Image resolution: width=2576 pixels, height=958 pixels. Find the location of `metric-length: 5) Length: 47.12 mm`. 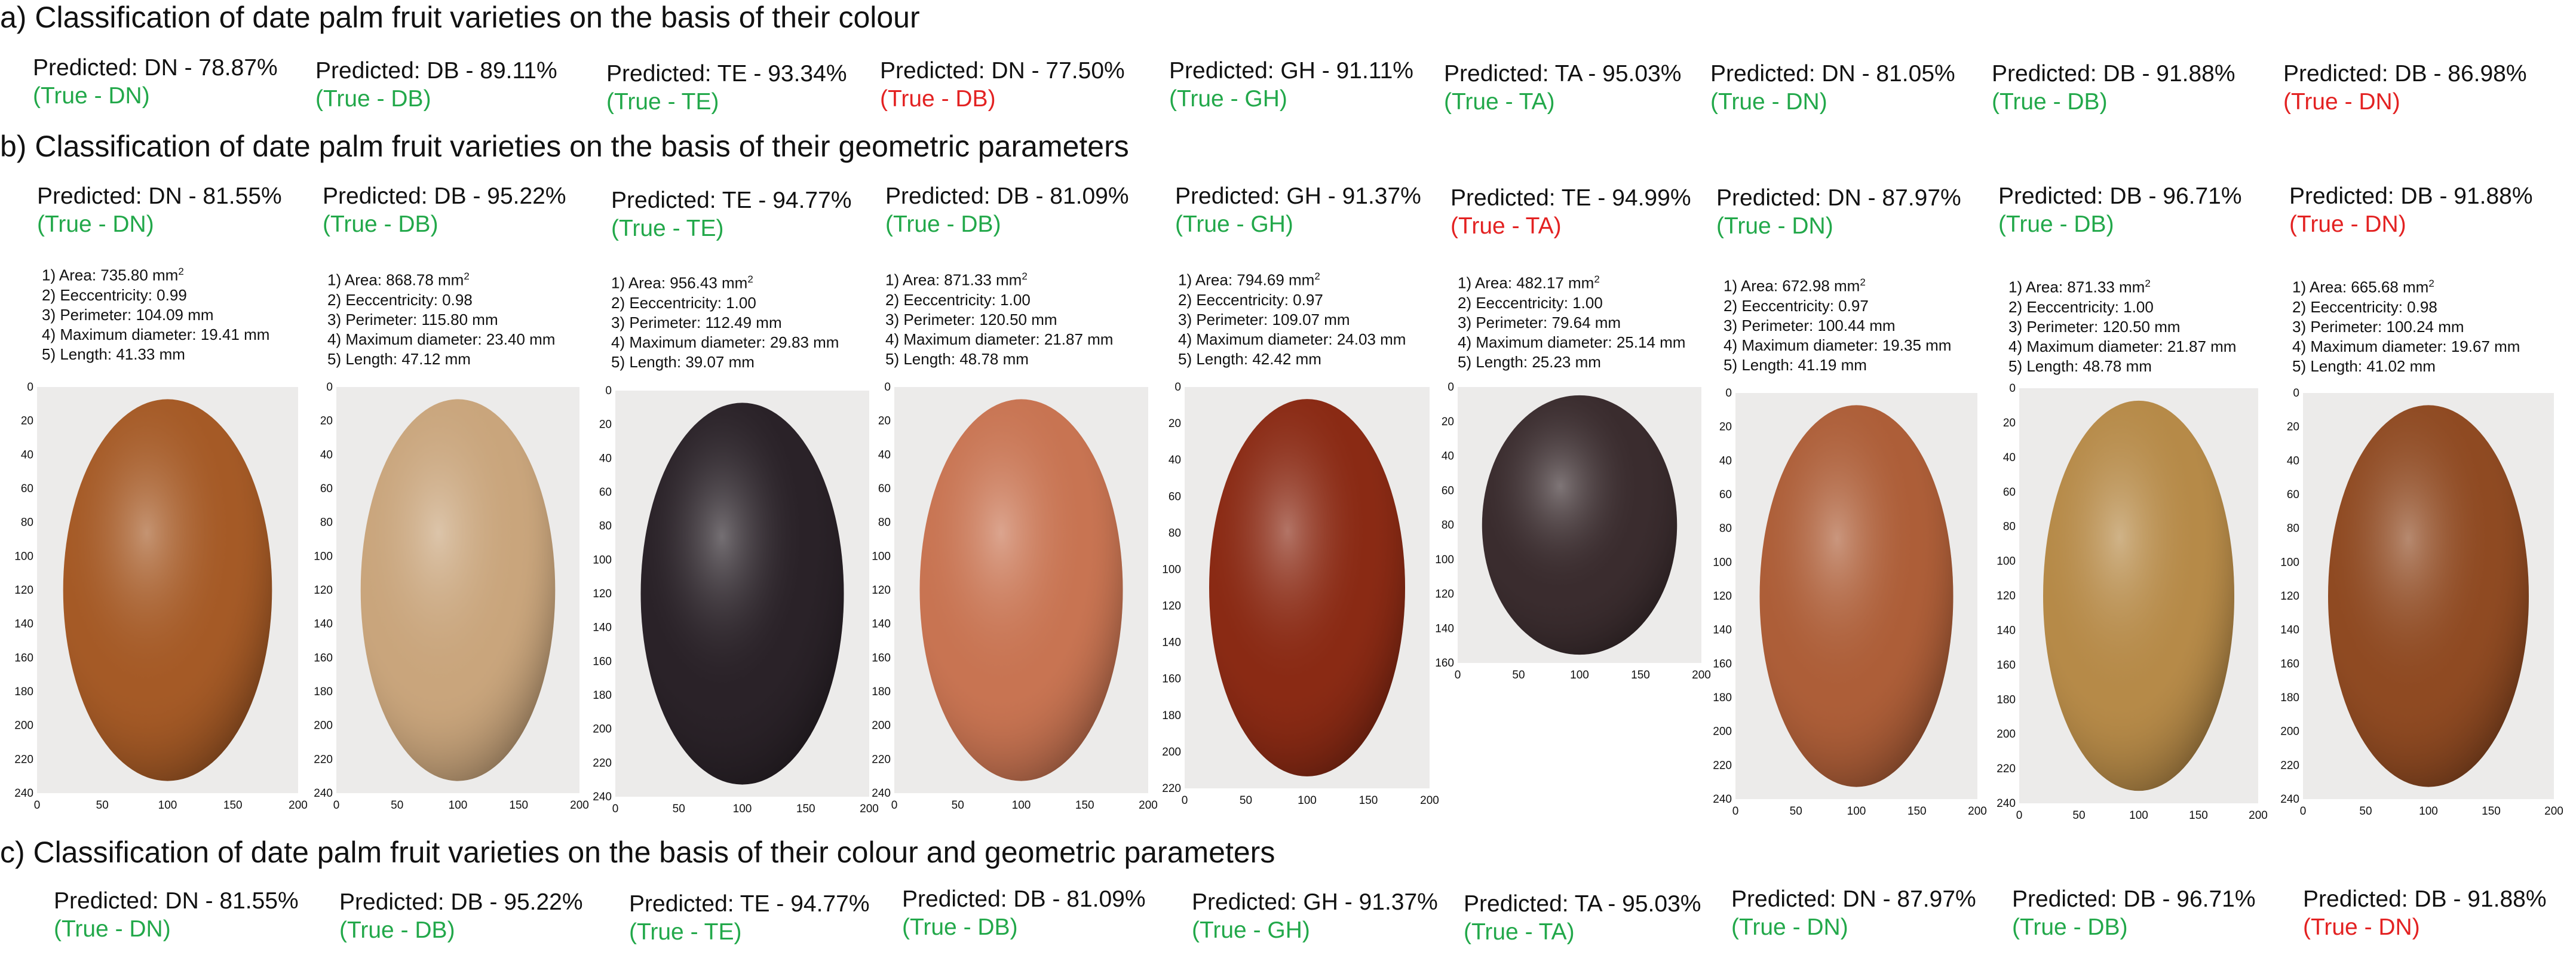

metric-length: 5) Length: 47.12 mm is located at coordinates (399, 359).